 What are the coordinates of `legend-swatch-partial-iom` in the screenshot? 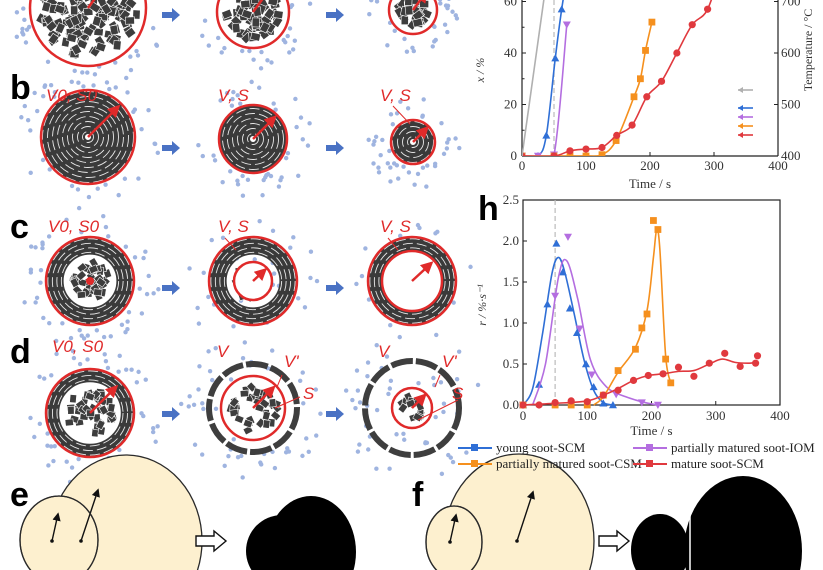 It's located at (650, 448).